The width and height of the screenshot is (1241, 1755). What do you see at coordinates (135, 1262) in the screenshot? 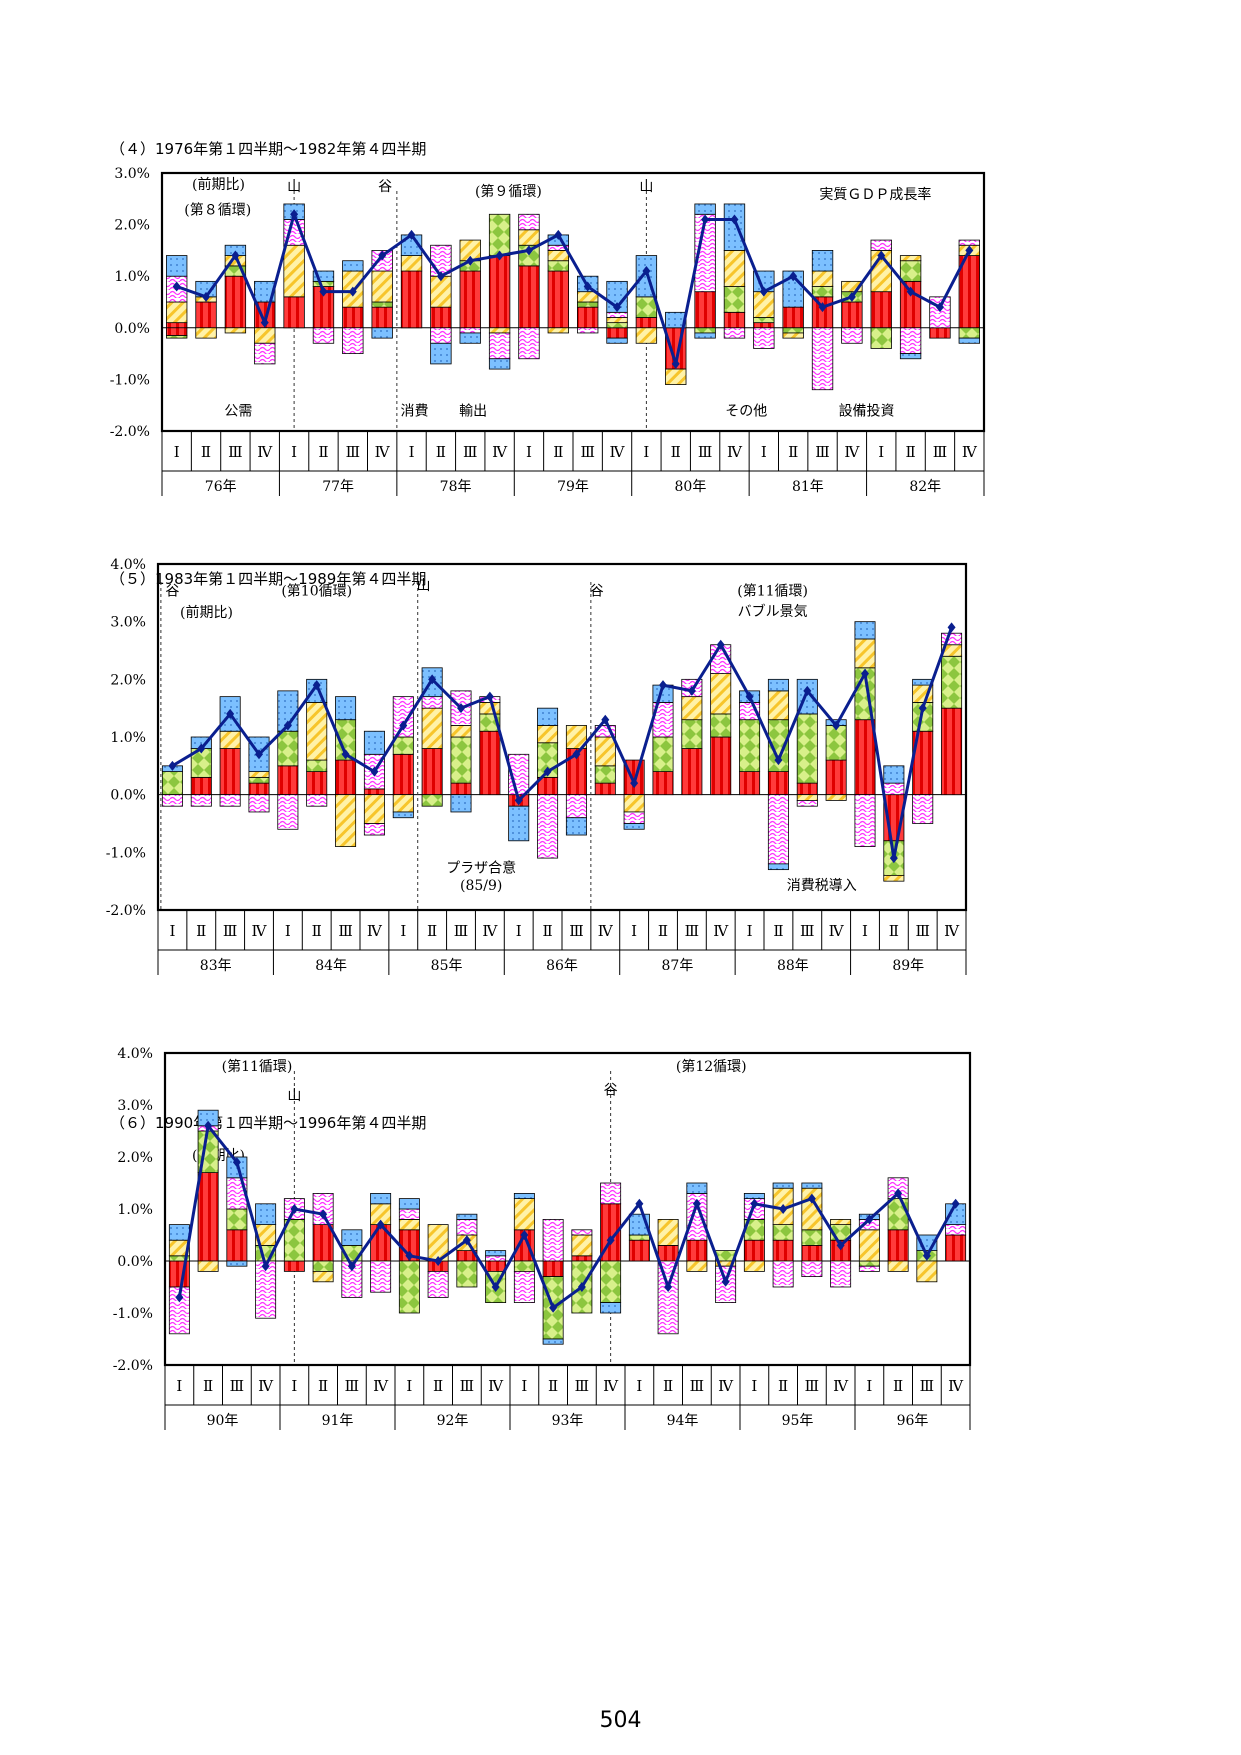
I see `y-tick-label: 0.0%` at bounding box center [135, 1262].